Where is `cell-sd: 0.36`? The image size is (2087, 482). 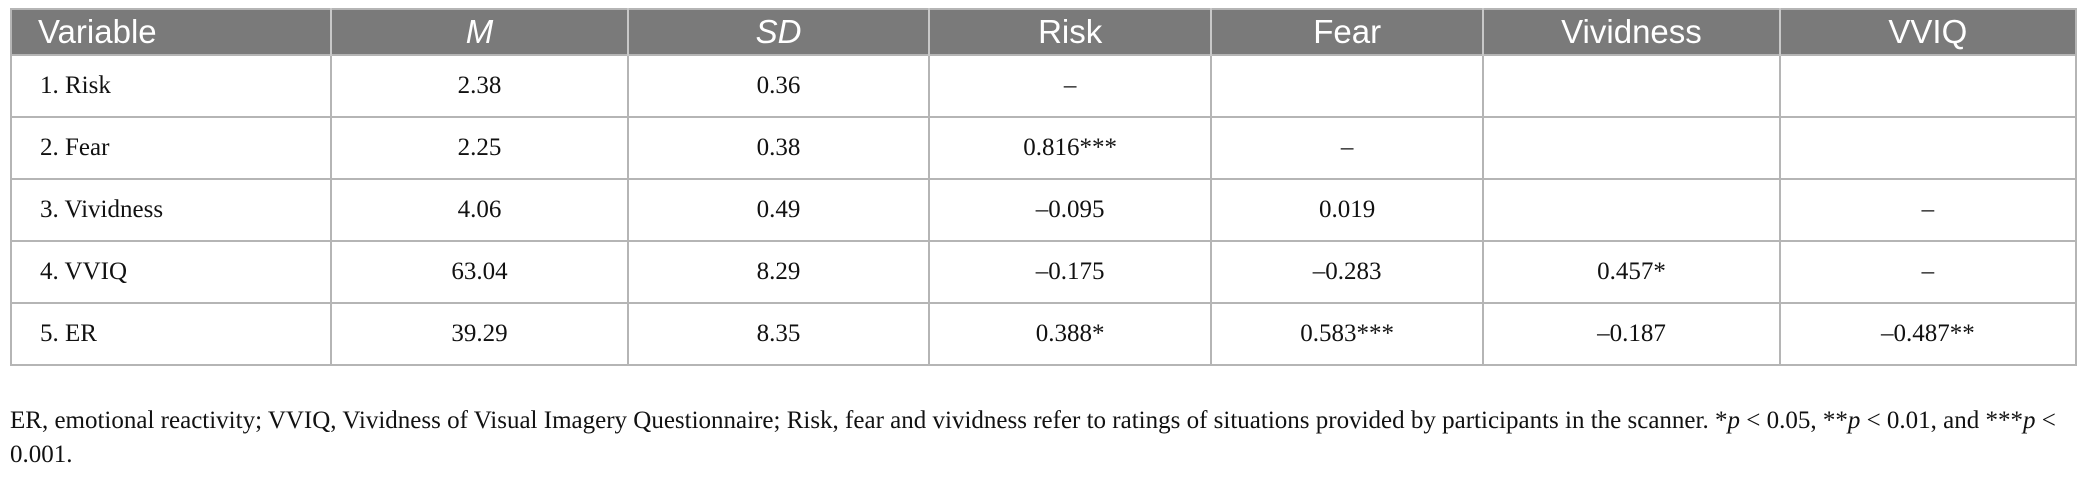
cell-sd: 0.36 is located at coordinates (778, 85).